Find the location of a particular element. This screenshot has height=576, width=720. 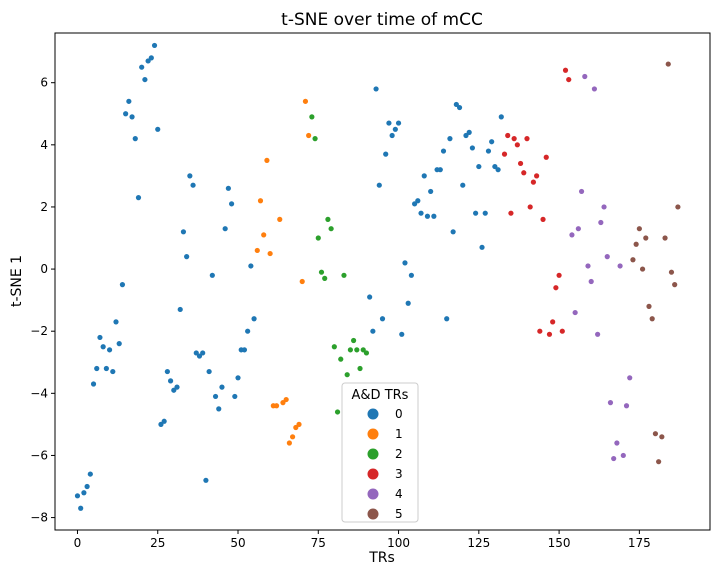

y-tick-label: −8 is located at coordinates (39, 518).